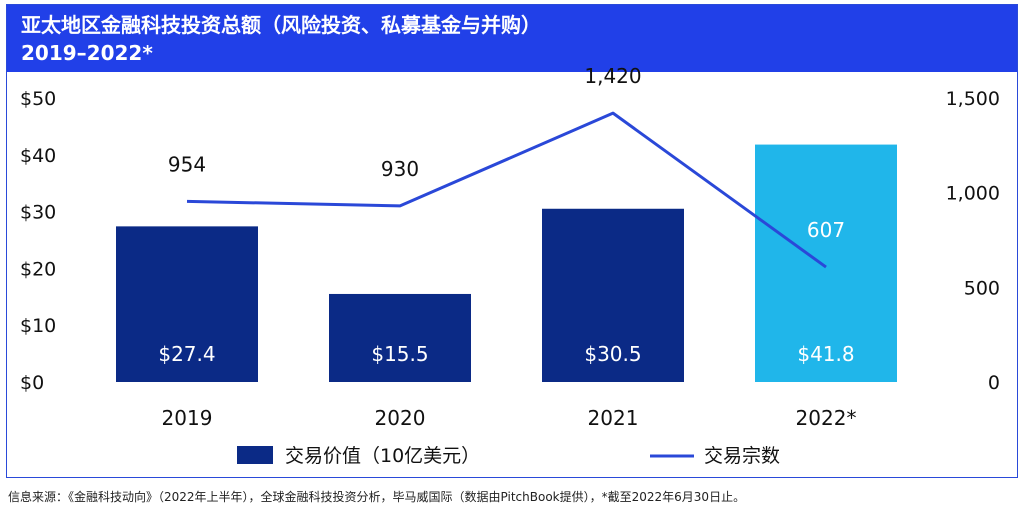 This screenshot has width=1024, height=516. I want to click on left-axis-tick-label: $30, so click(38, 213).